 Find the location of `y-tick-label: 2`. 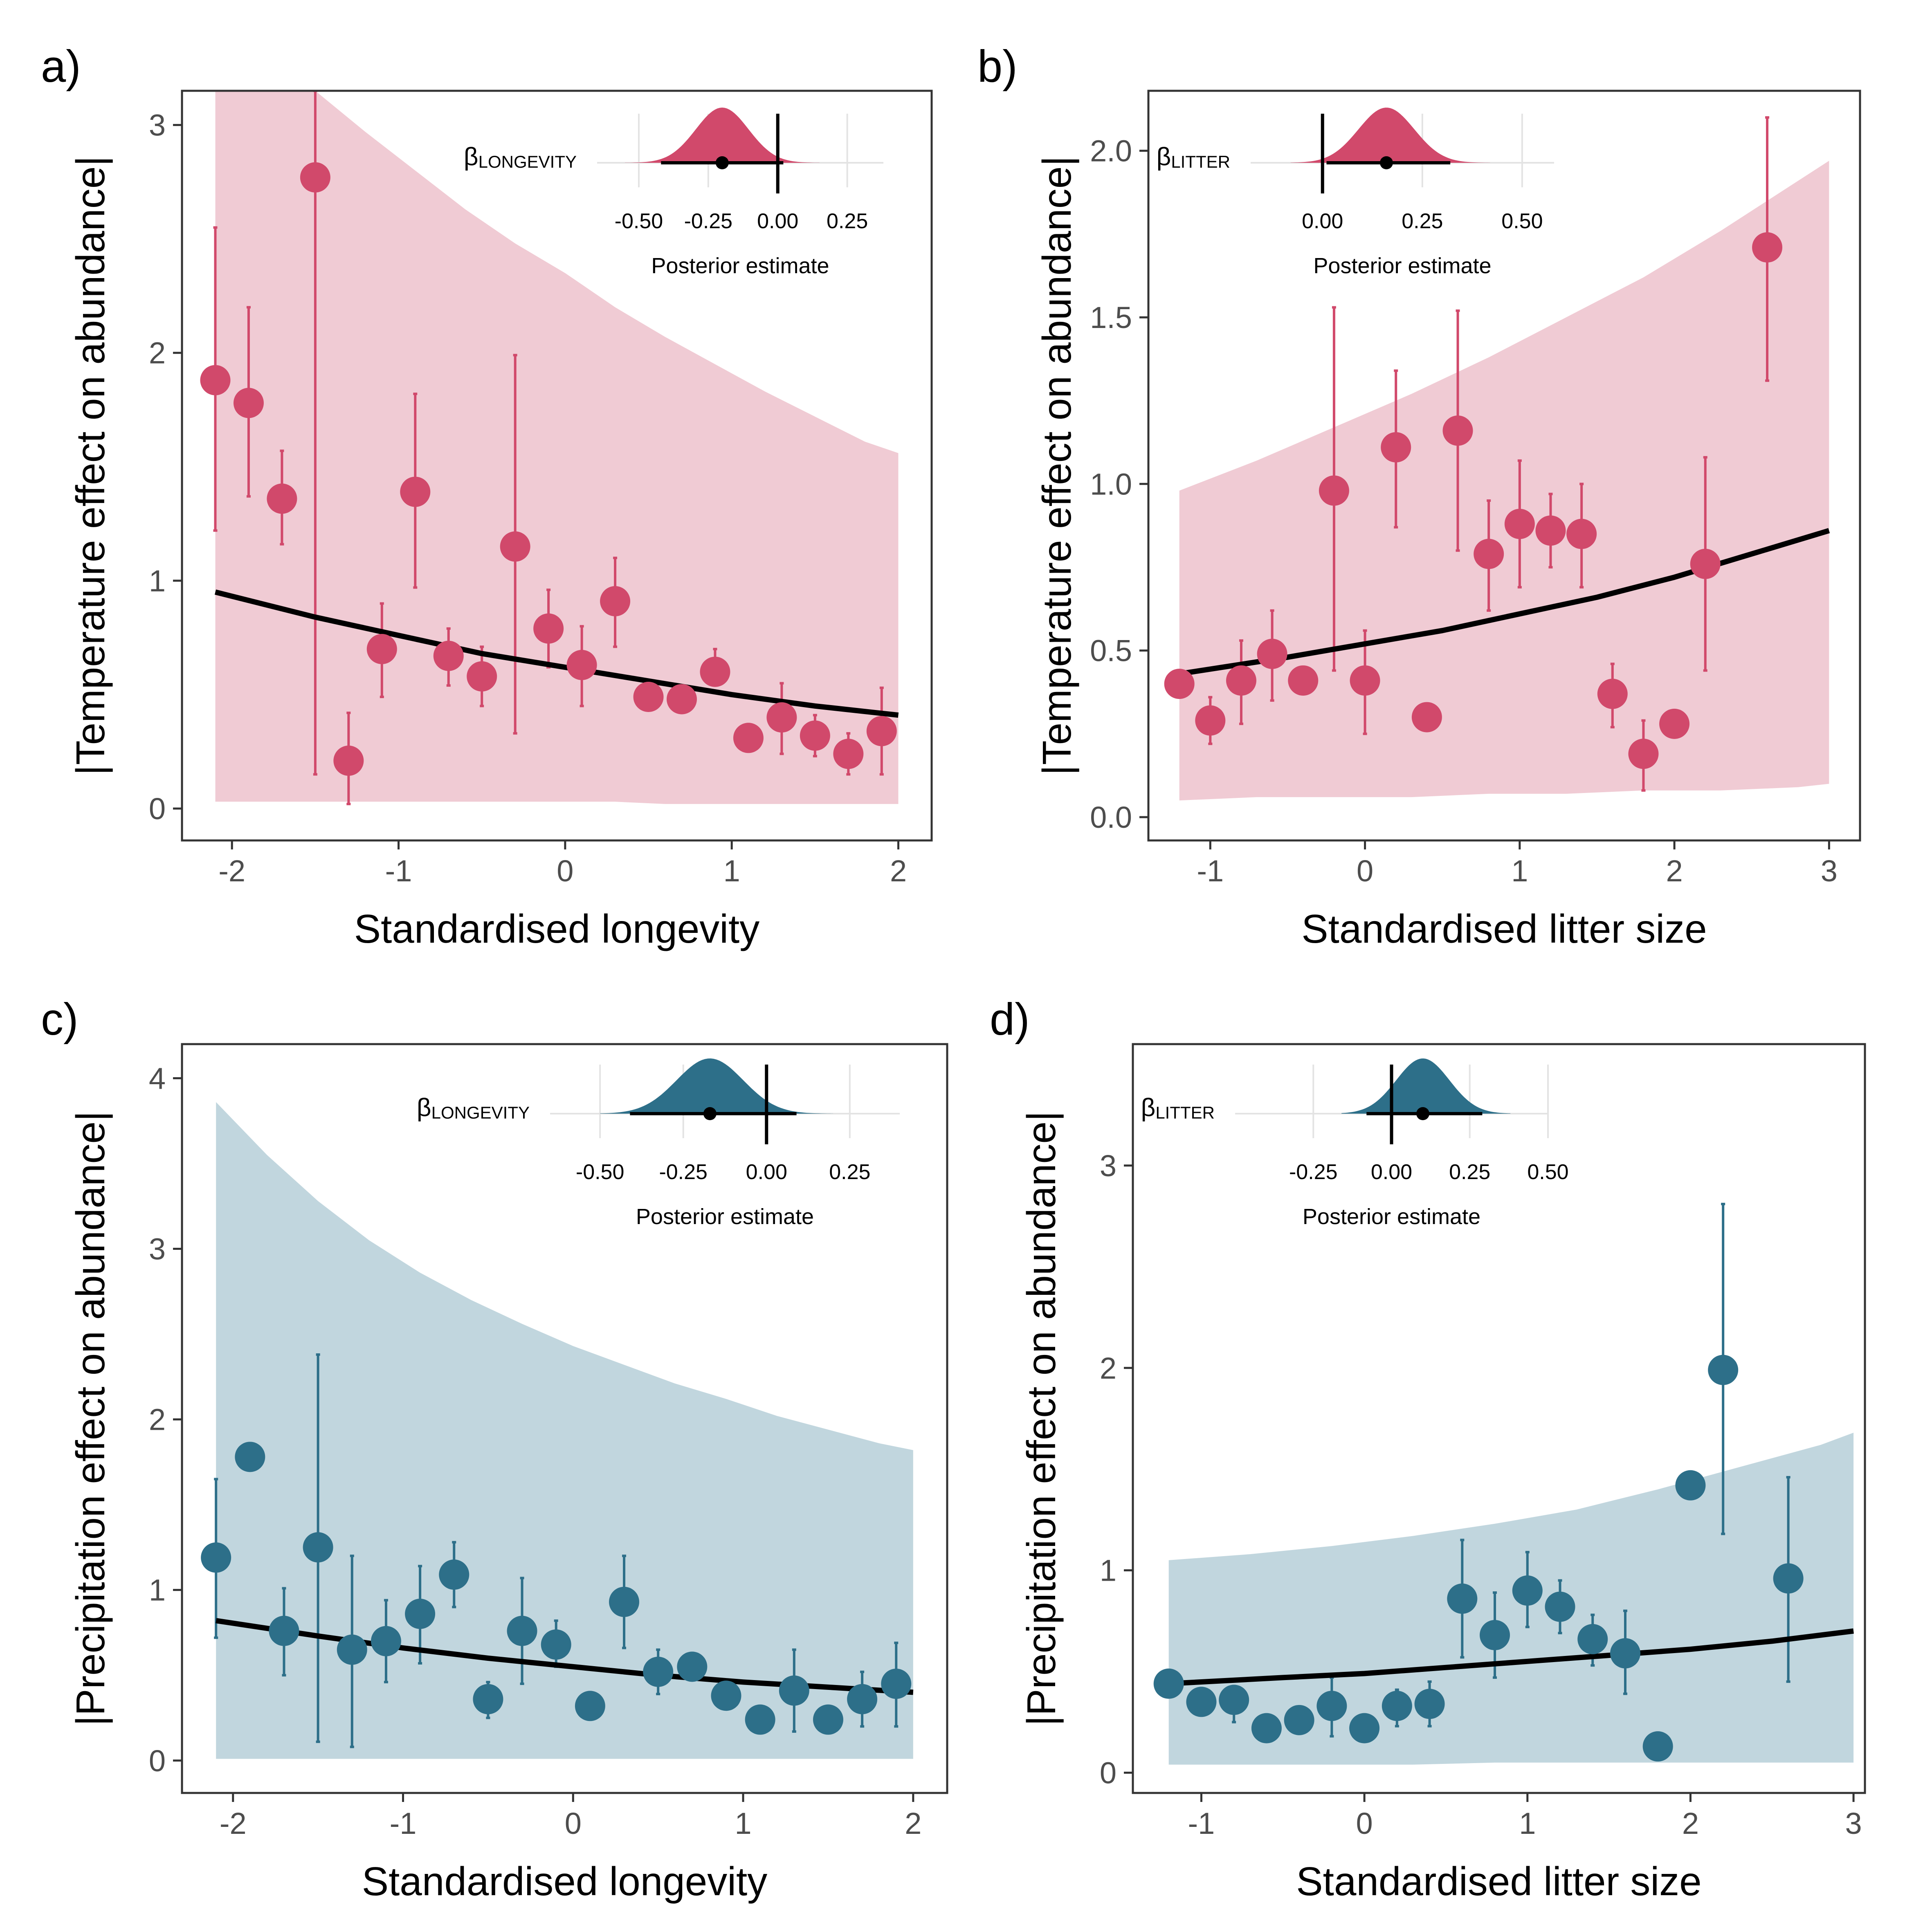

y-tick-label: 2 is located at coordinates (1109, 1368).